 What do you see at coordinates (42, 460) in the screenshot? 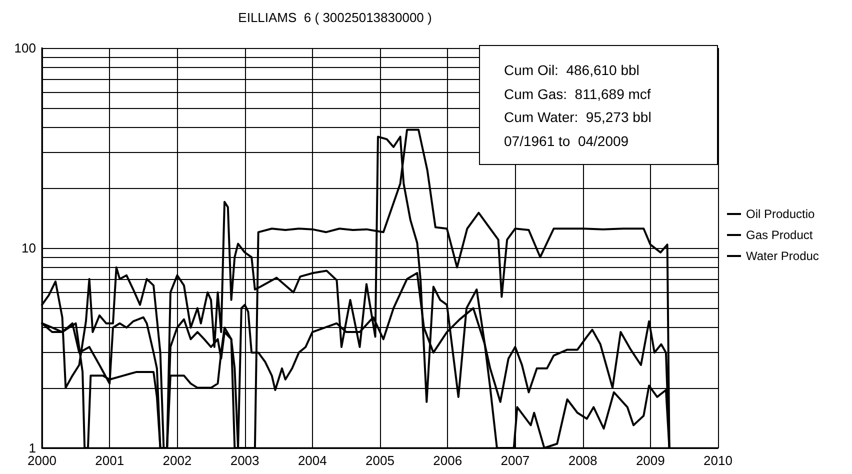
I see `x-tick-label: 2000` at bounding box center [42, 460].